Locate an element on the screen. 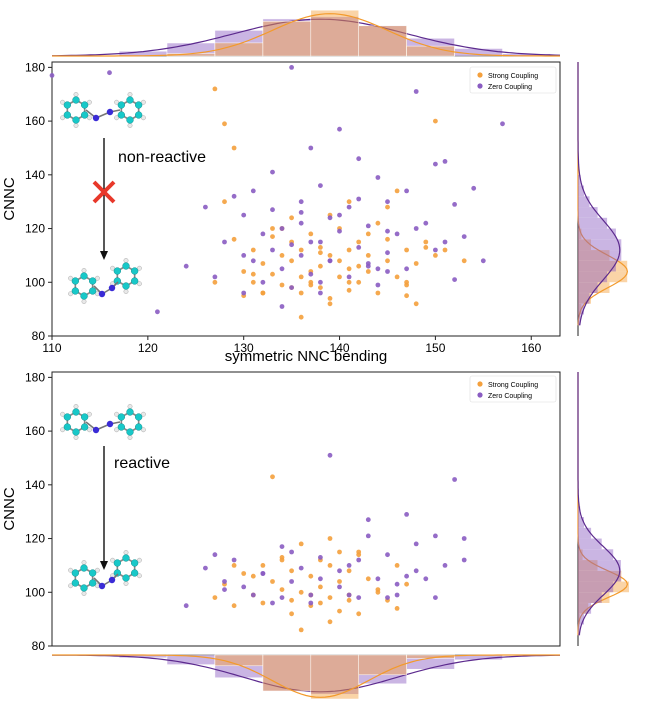  molecule-twisted-icon is located at coordinates (105, 281).